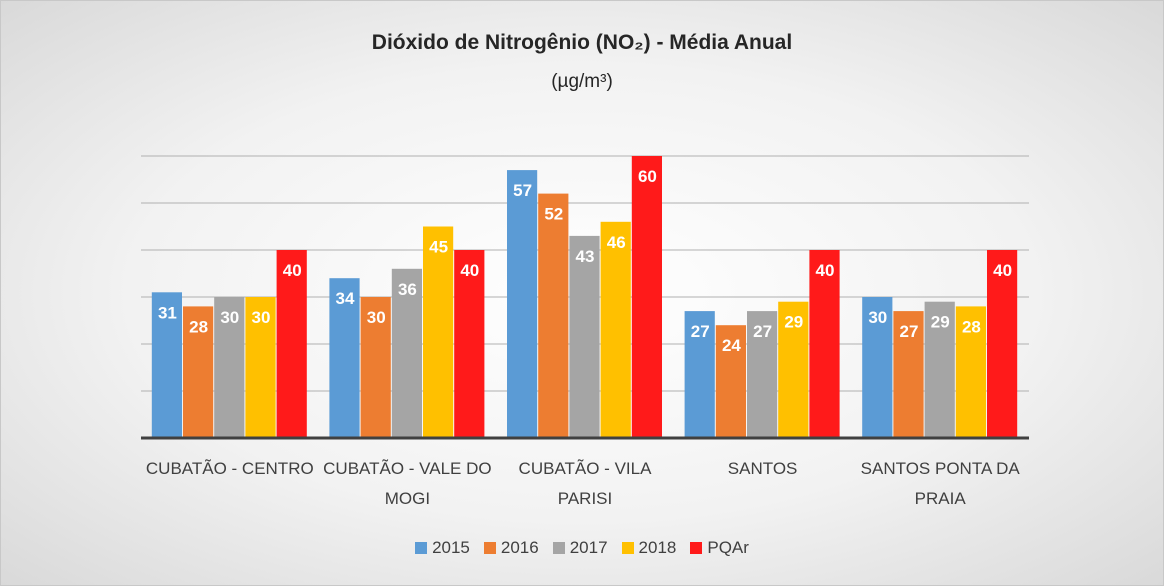 Image resolution: width=1164 pixels, height=586 pixels. What do you see at coordinates (731, 345) in the screenshot?
I see `value-label: 24` at bounding box center [731, 345].